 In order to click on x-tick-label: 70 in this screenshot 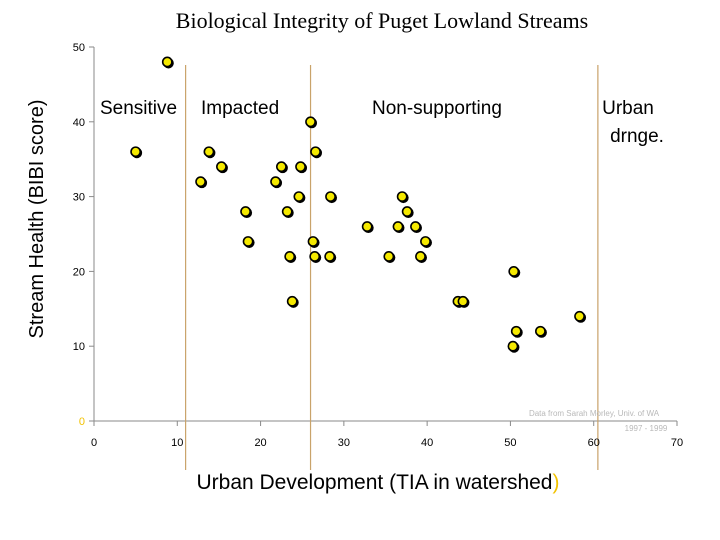, I will do `click(677, 443)`.